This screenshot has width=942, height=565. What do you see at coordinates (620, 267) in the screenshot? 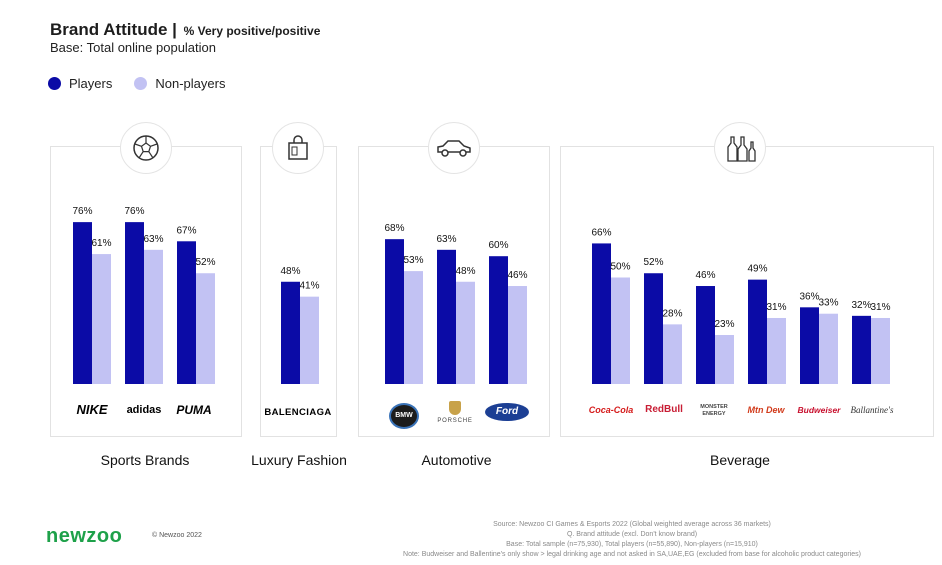
I see `value-label-non-players-coca-cola: 50%` at bounding box center [620, 267].